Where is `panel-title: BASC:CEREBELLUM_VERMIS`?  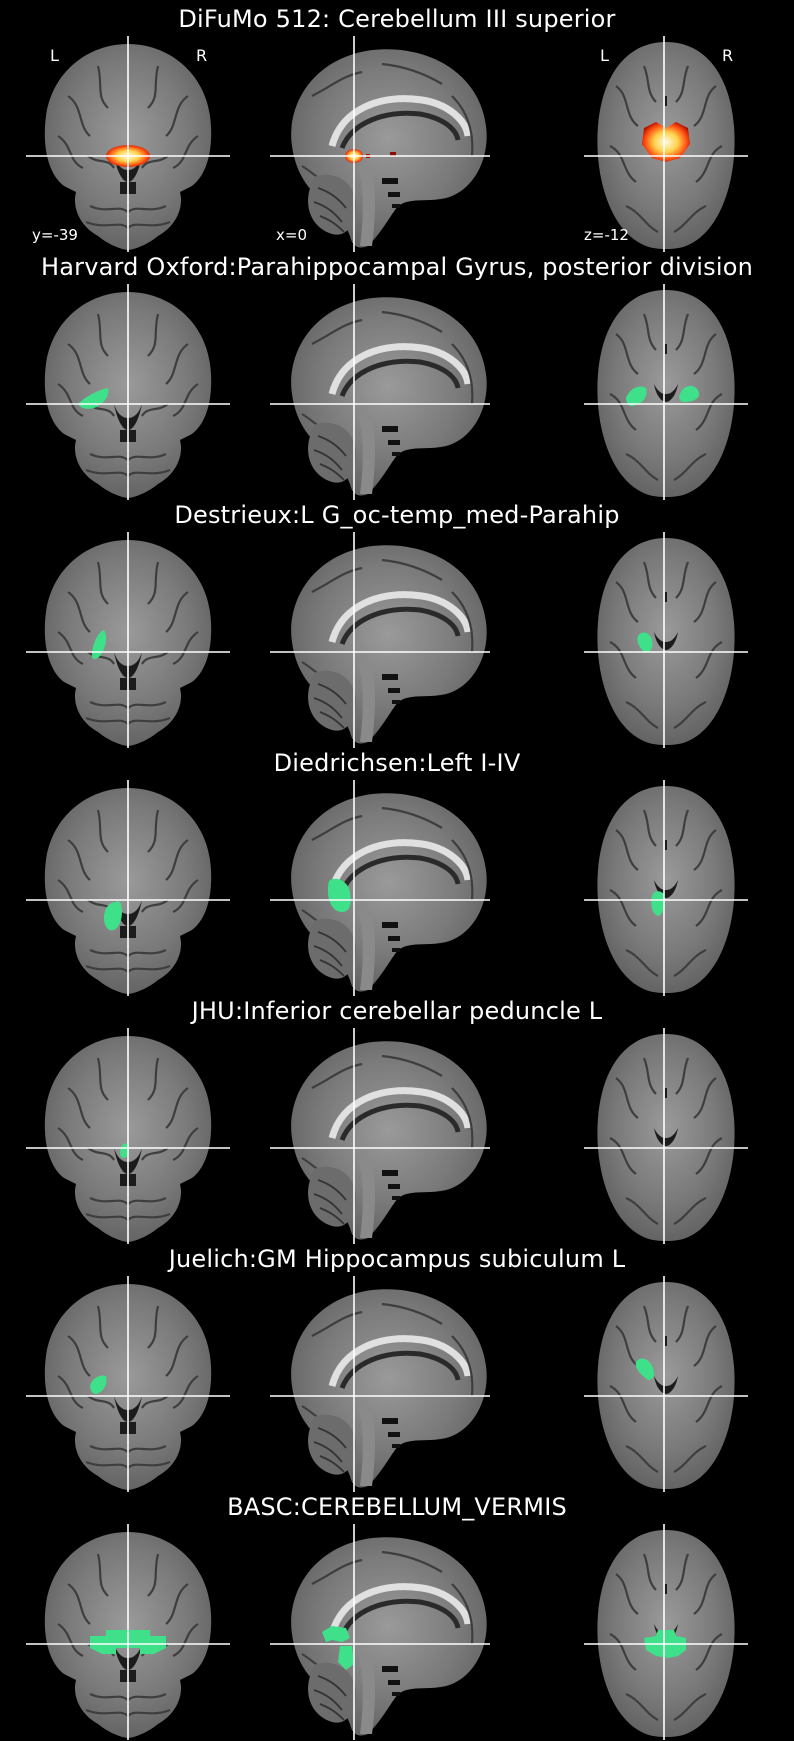 panel-title: BASC:CEREBELLUM_VERMIS is located at coordinates (397, 1507).